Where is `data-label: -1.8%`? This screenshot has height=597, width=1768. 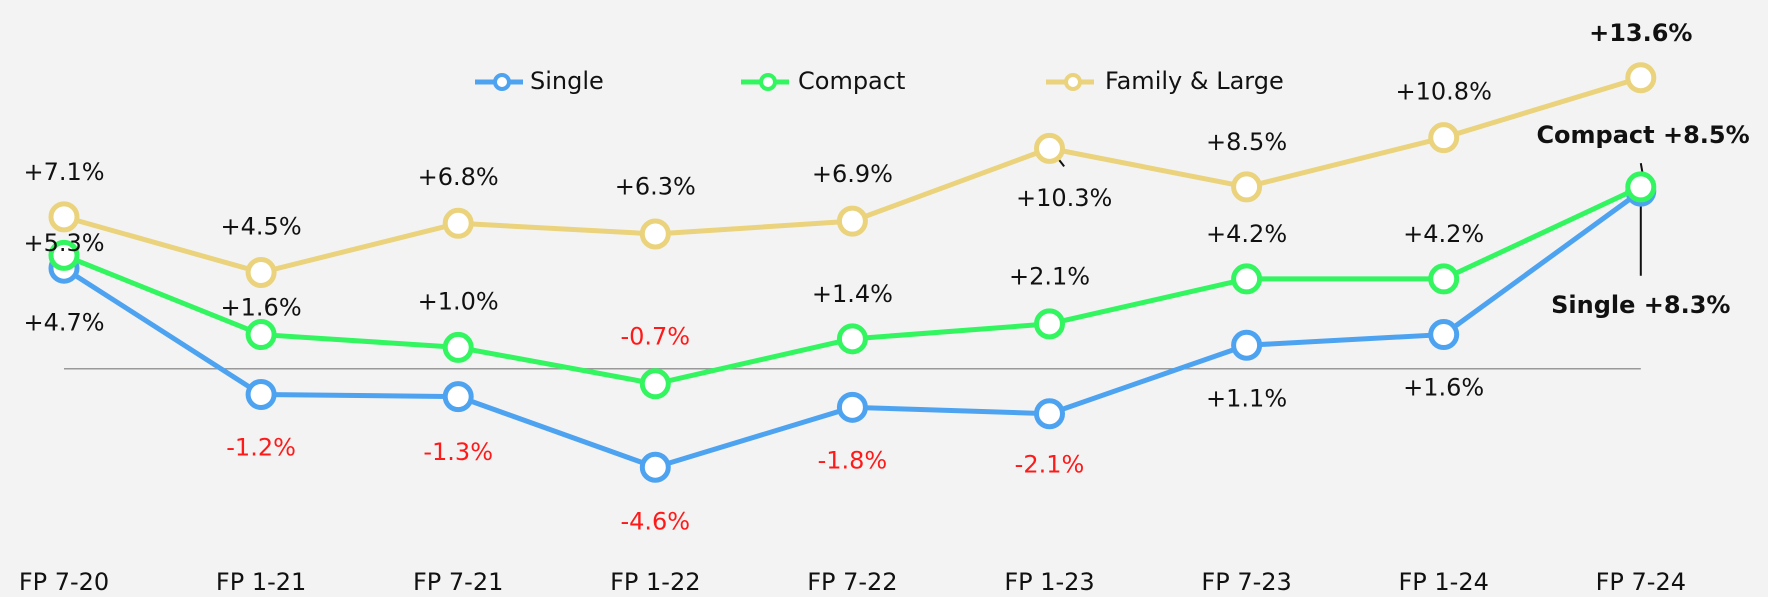
data-label: -1.8% is located at coordinates (853, 460).